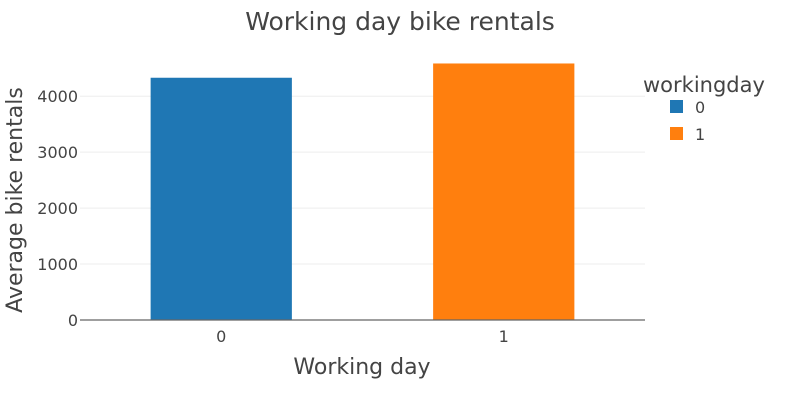 The height and width of the screenshot is (400, 800). I want to click on legend: workingday 0 1, so click(704, 108).